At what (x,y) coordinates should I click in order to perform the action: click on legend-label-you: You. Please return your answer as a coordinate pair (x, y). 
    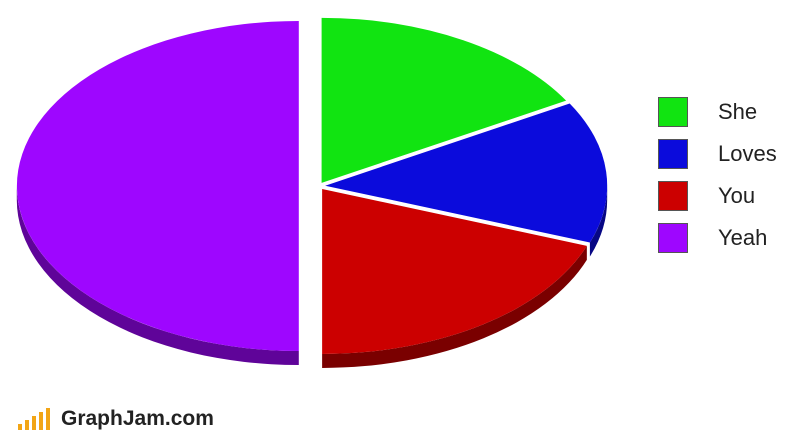
    Looking at the image, I should click on (737, 195).